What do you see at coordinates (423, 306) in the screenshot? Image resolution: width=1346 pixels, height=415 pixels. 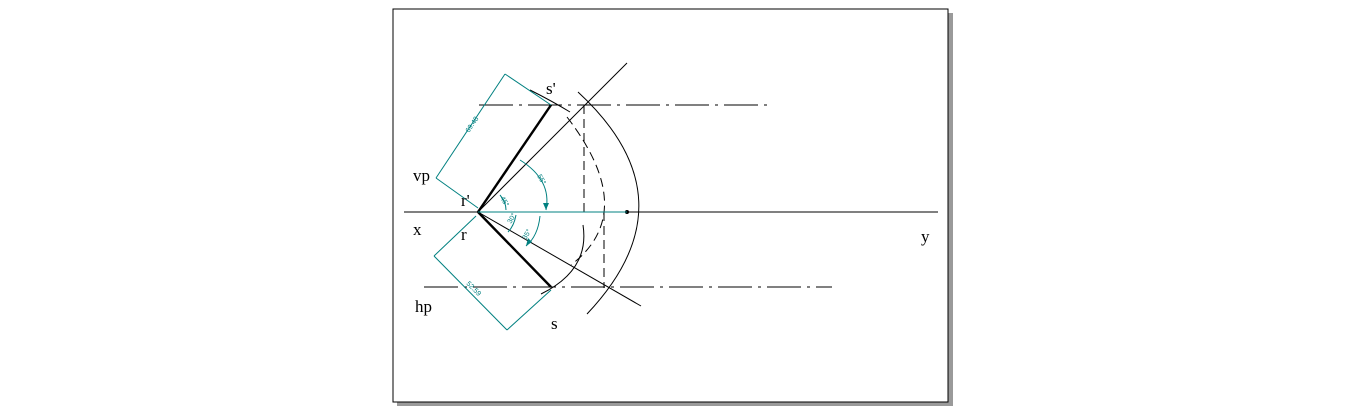 I see `label-hp: hp` at bounding box center [423, 306].